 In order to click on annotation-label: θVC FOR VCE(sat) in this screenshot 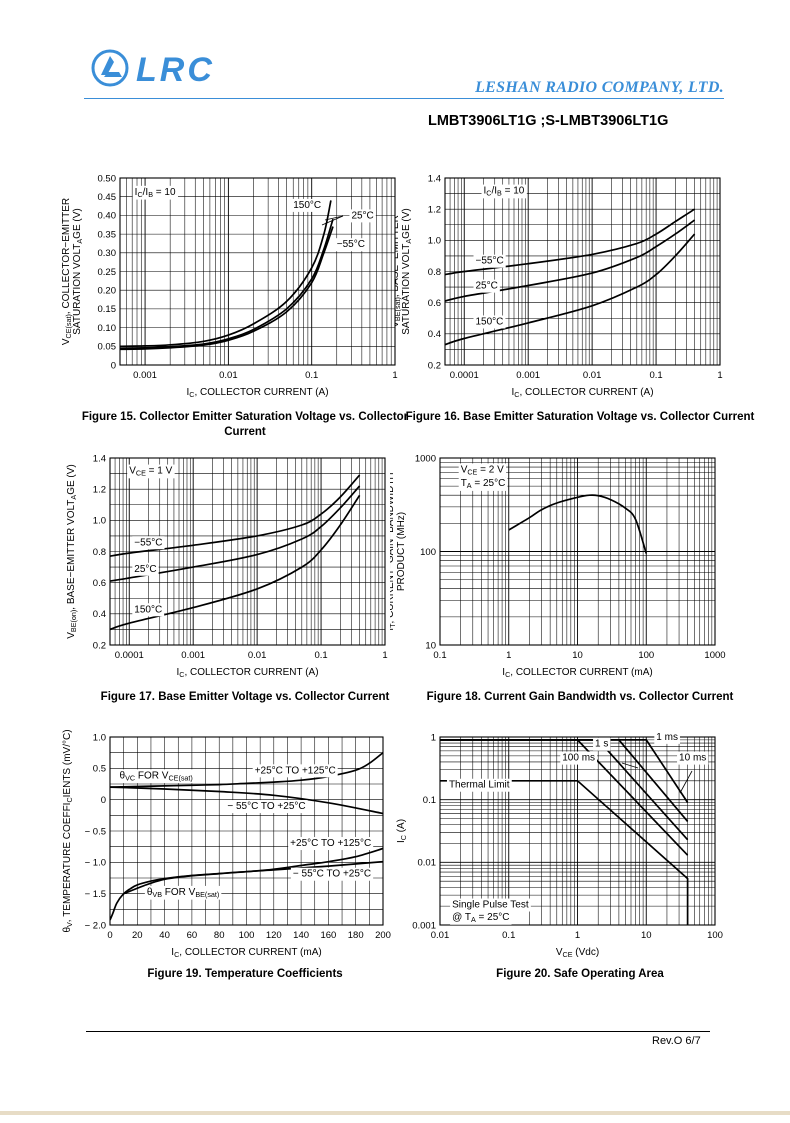, I will do `click(156, 776)`.